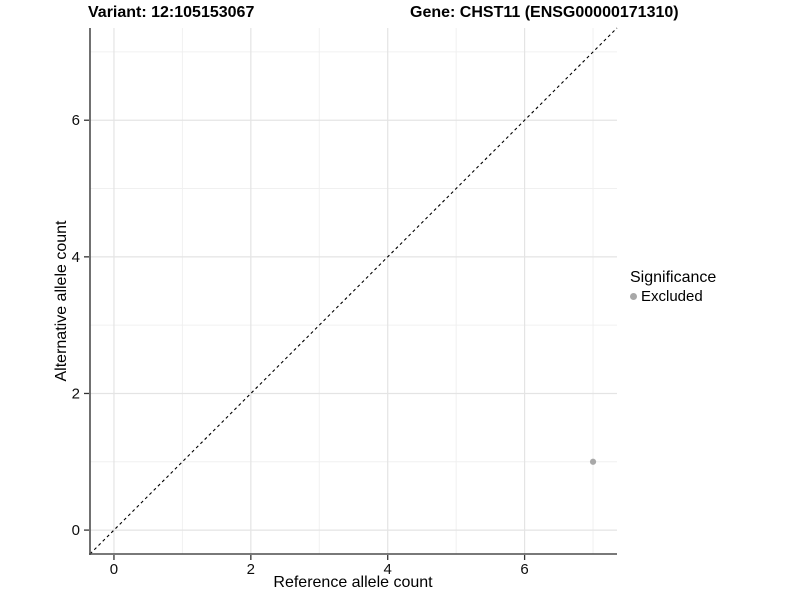 This screenshot has height=600, width=800. I want to click on legend-item-label: Excluded, so click(672, 296).